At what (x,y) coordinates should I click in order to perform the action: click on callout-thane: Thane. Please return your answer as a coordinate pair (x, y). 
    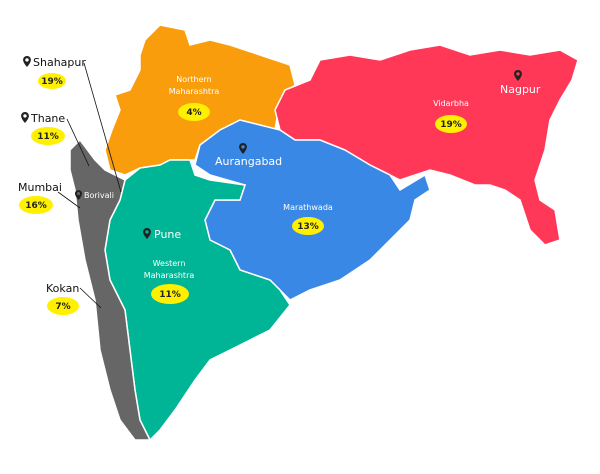
    Looking at the image, I should click on (47, 118).